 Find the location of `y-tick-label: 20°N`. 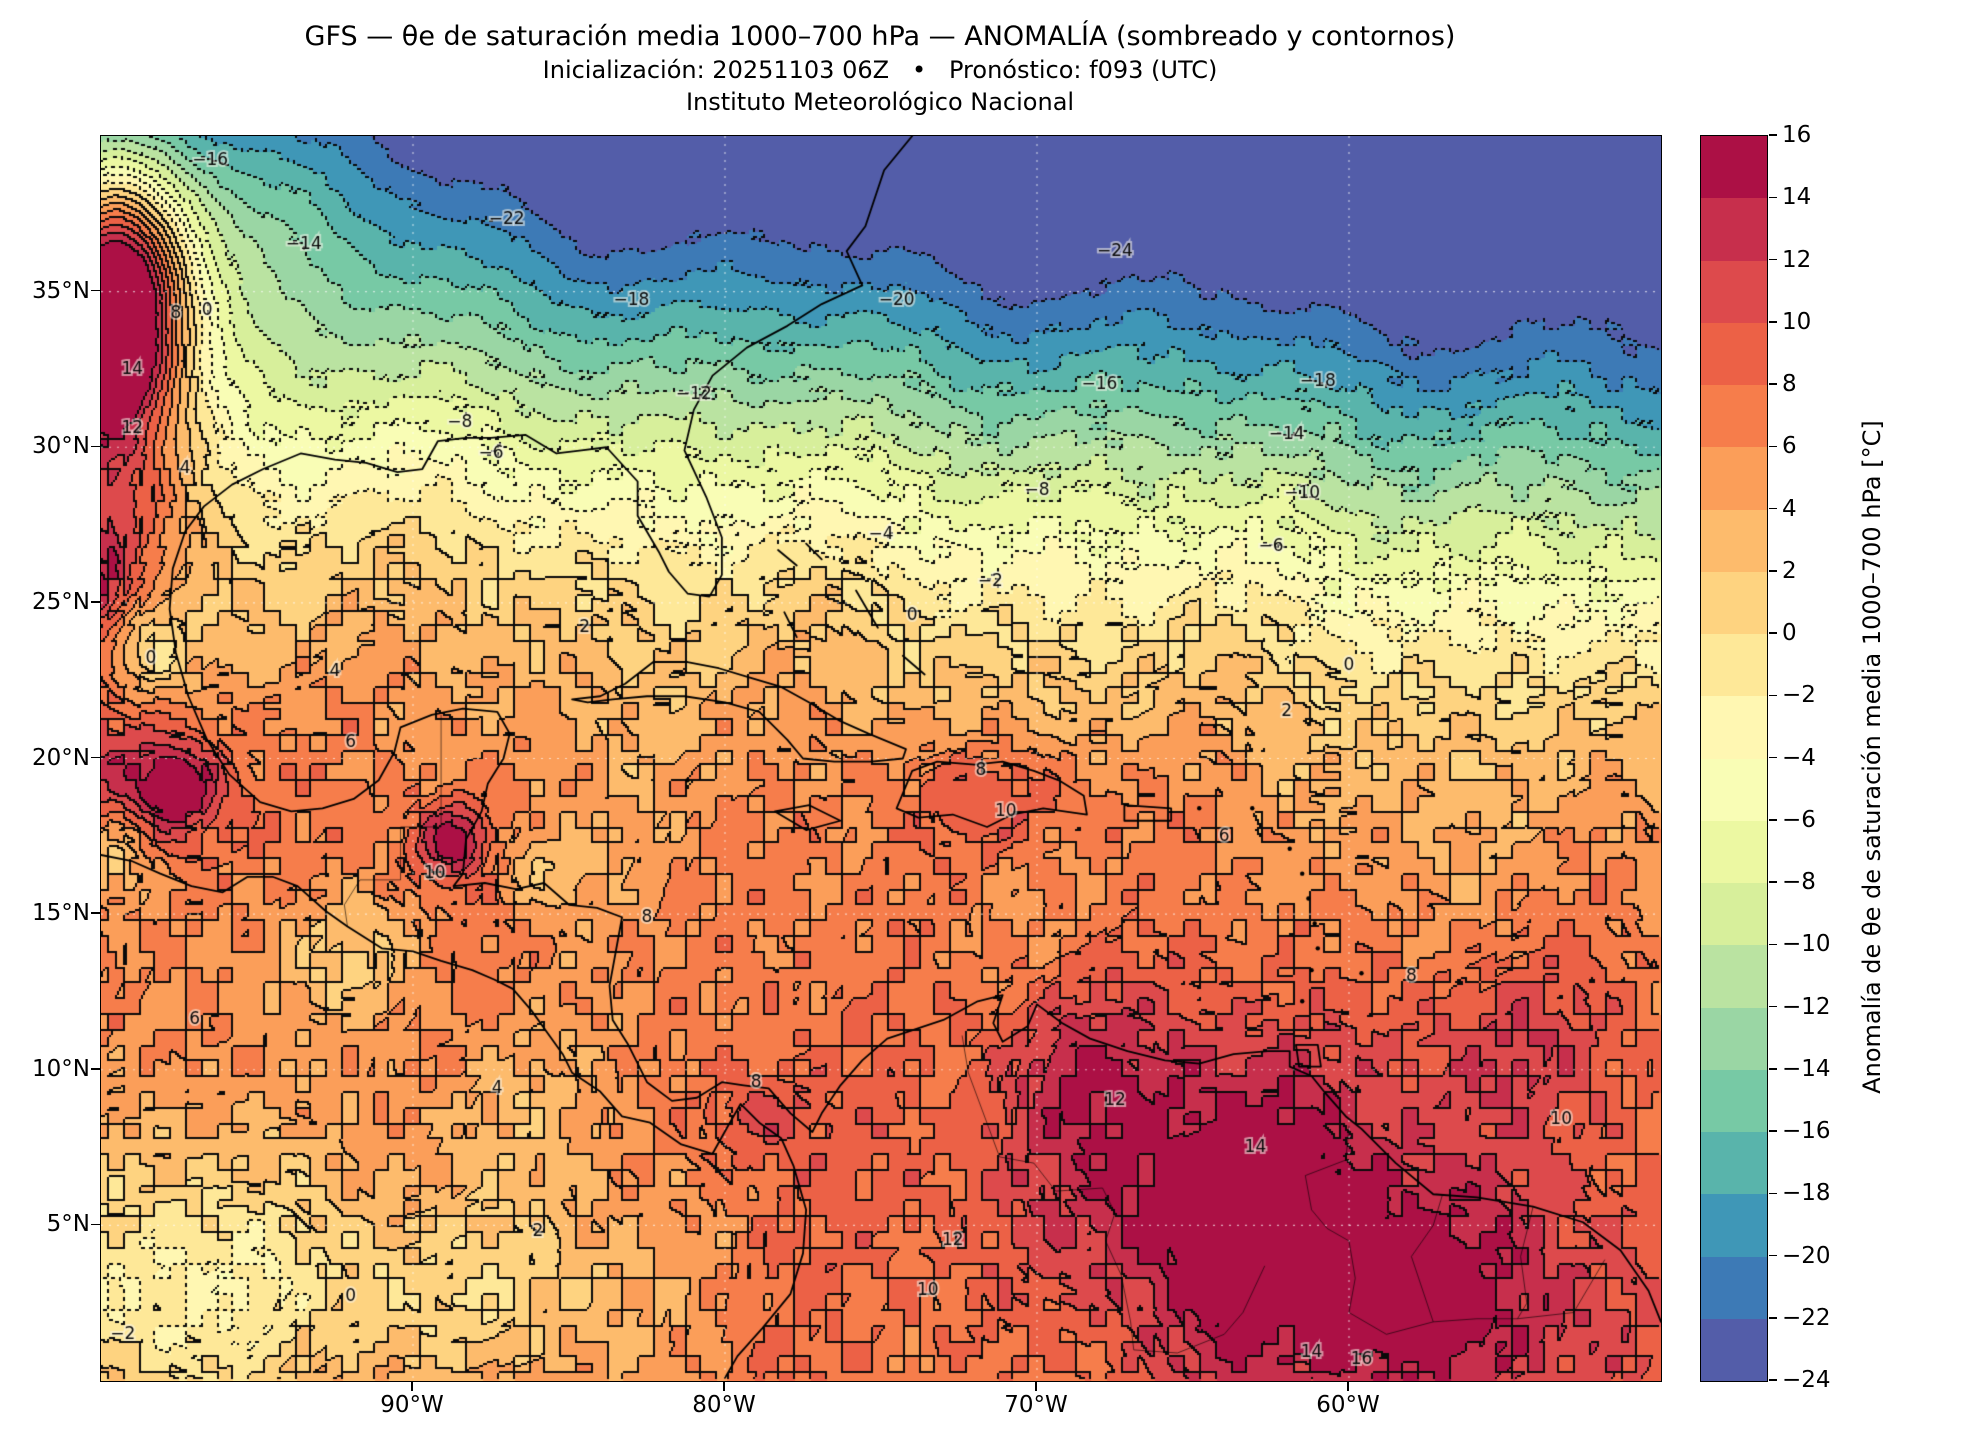

y-tick-label: 20°N is located at coordinates (61, 757).